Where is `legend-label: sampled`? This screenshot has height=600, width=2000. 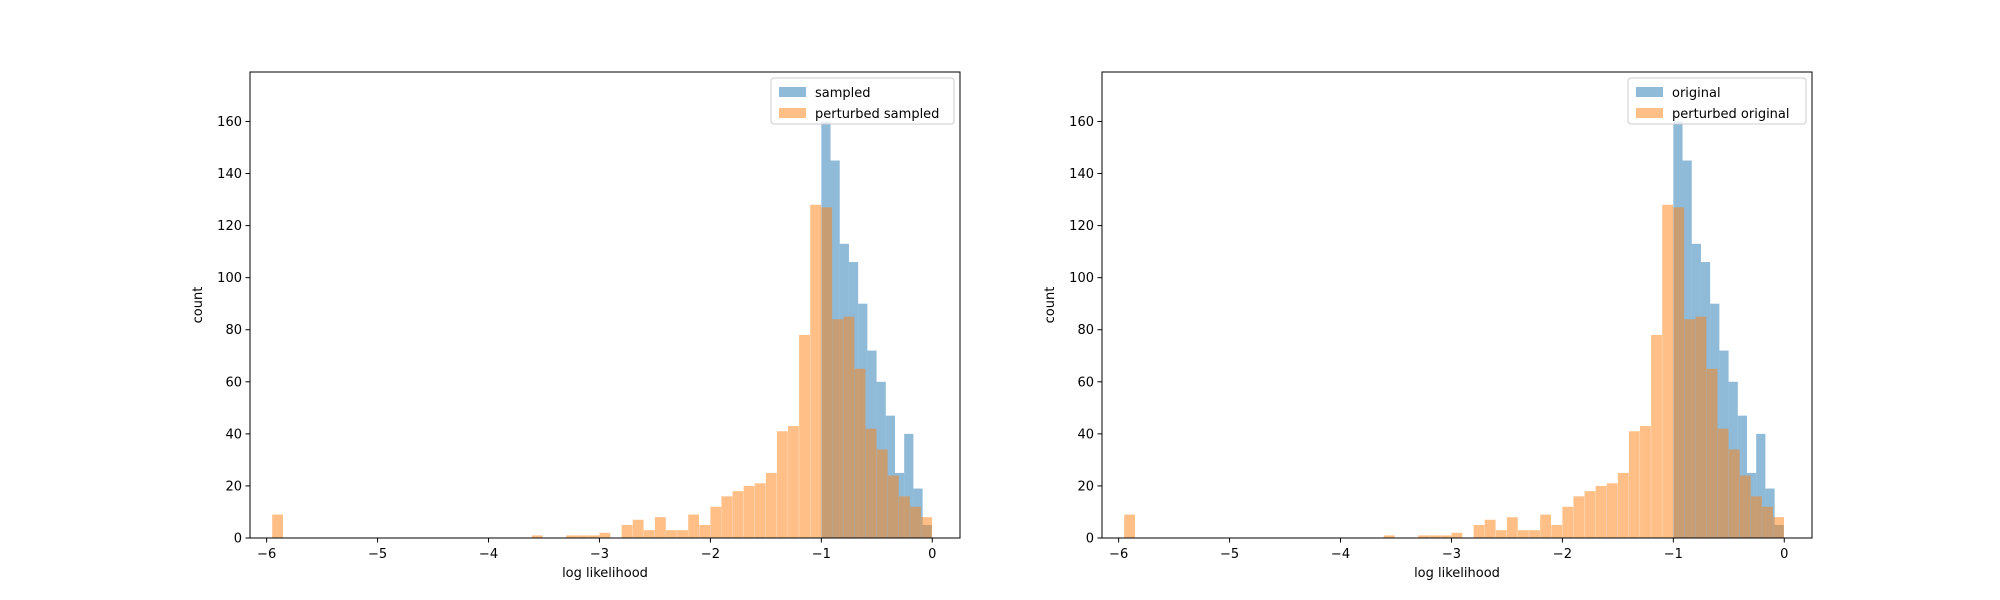 legend-label: sampled is located at coordinates (843, 93).